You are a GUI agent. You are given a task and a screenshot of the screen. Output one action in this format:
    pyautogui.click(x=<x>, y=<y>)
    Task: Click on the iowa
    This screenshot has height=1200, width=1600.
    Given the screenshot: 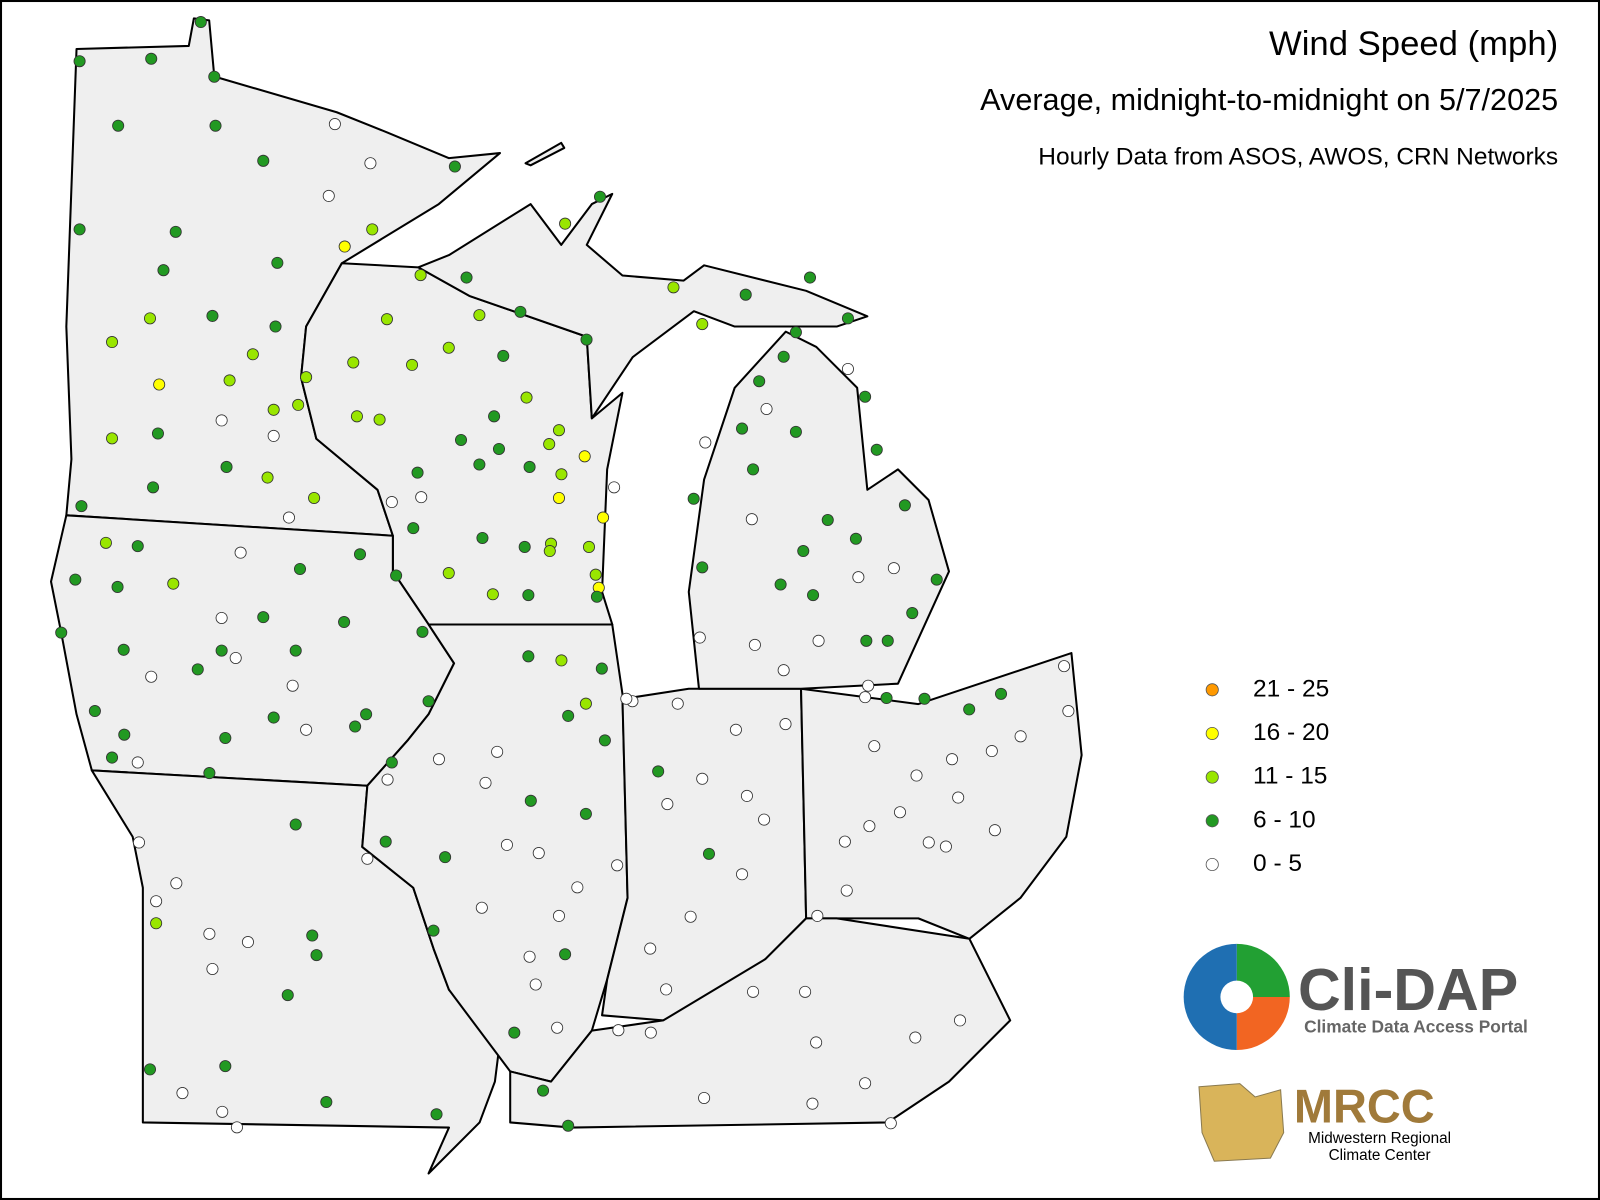 What is the action you would take?
    pyautogui.click(x=253, y=650)
    